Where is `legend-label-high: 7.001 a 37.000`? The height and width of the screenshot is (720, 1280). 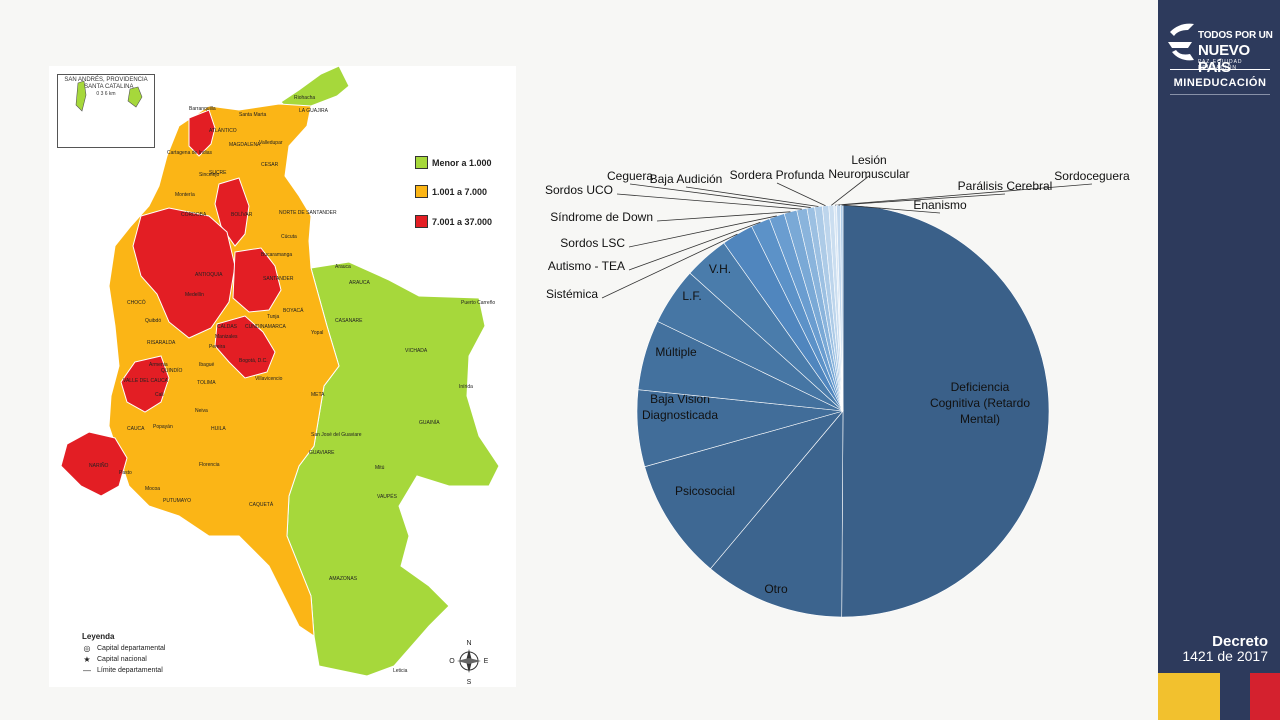 legend-label-high: 7.001 a 37.000 is located at coordinates (462, 221).